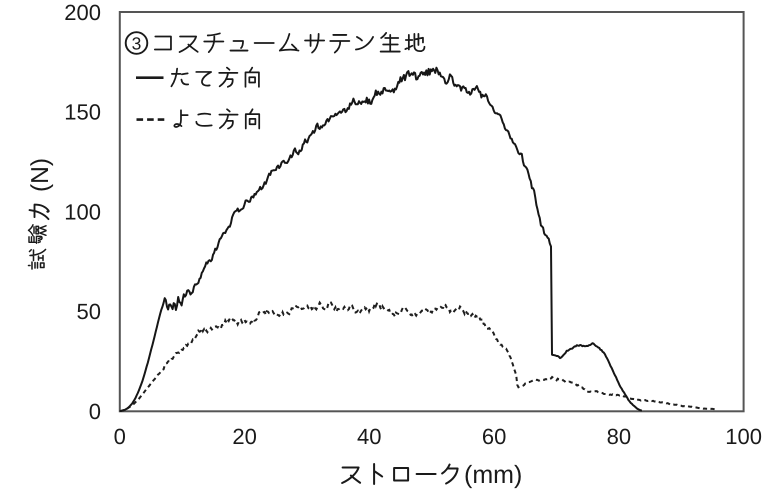 Image resolution: width=768 pixels, height=500 pixels. I want to click on svg-text: 150, so click(82, 112).